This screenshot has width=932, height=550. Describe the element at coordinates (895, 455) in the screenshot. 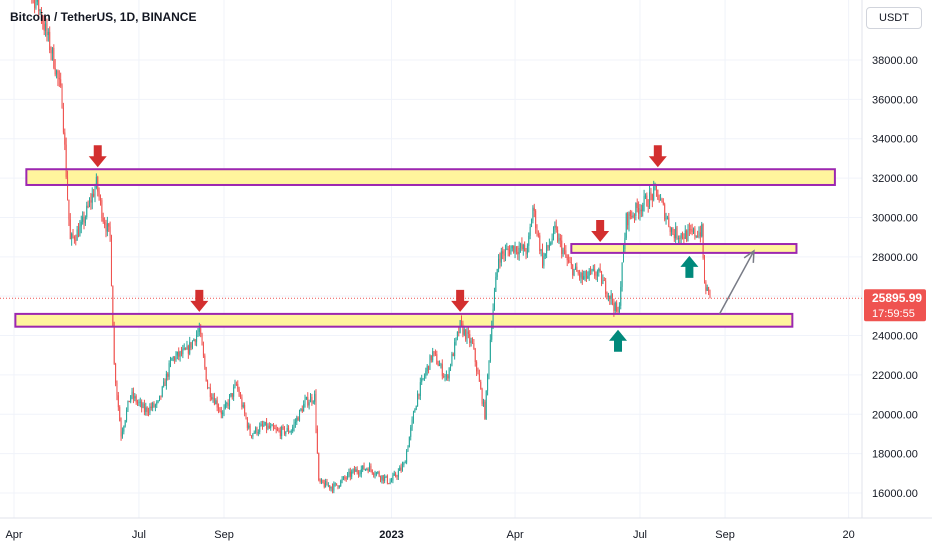

I see `y-tick-label: 18000.00` at that location.